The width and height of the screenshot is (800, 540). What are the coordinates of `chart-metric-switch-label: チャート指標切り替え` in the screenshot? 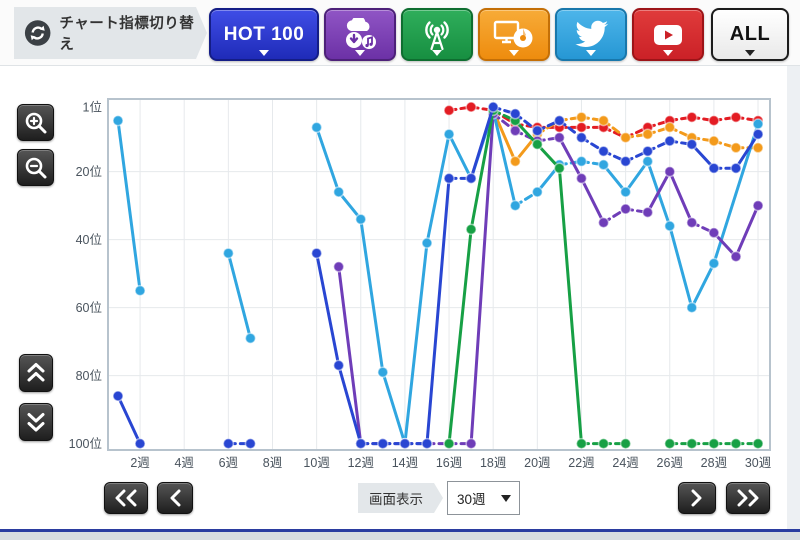 It's located at (110, 33).